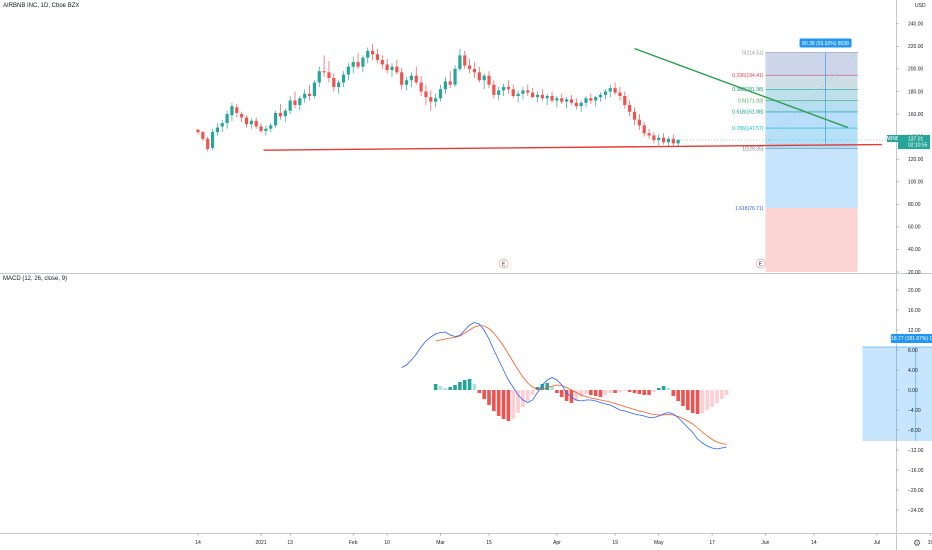 The height and width of the screenshot is (550, 932). Describe the element at coordinates (917, 543) in the screenshot. I see `settings-gear-icon: ⚙` at that location.